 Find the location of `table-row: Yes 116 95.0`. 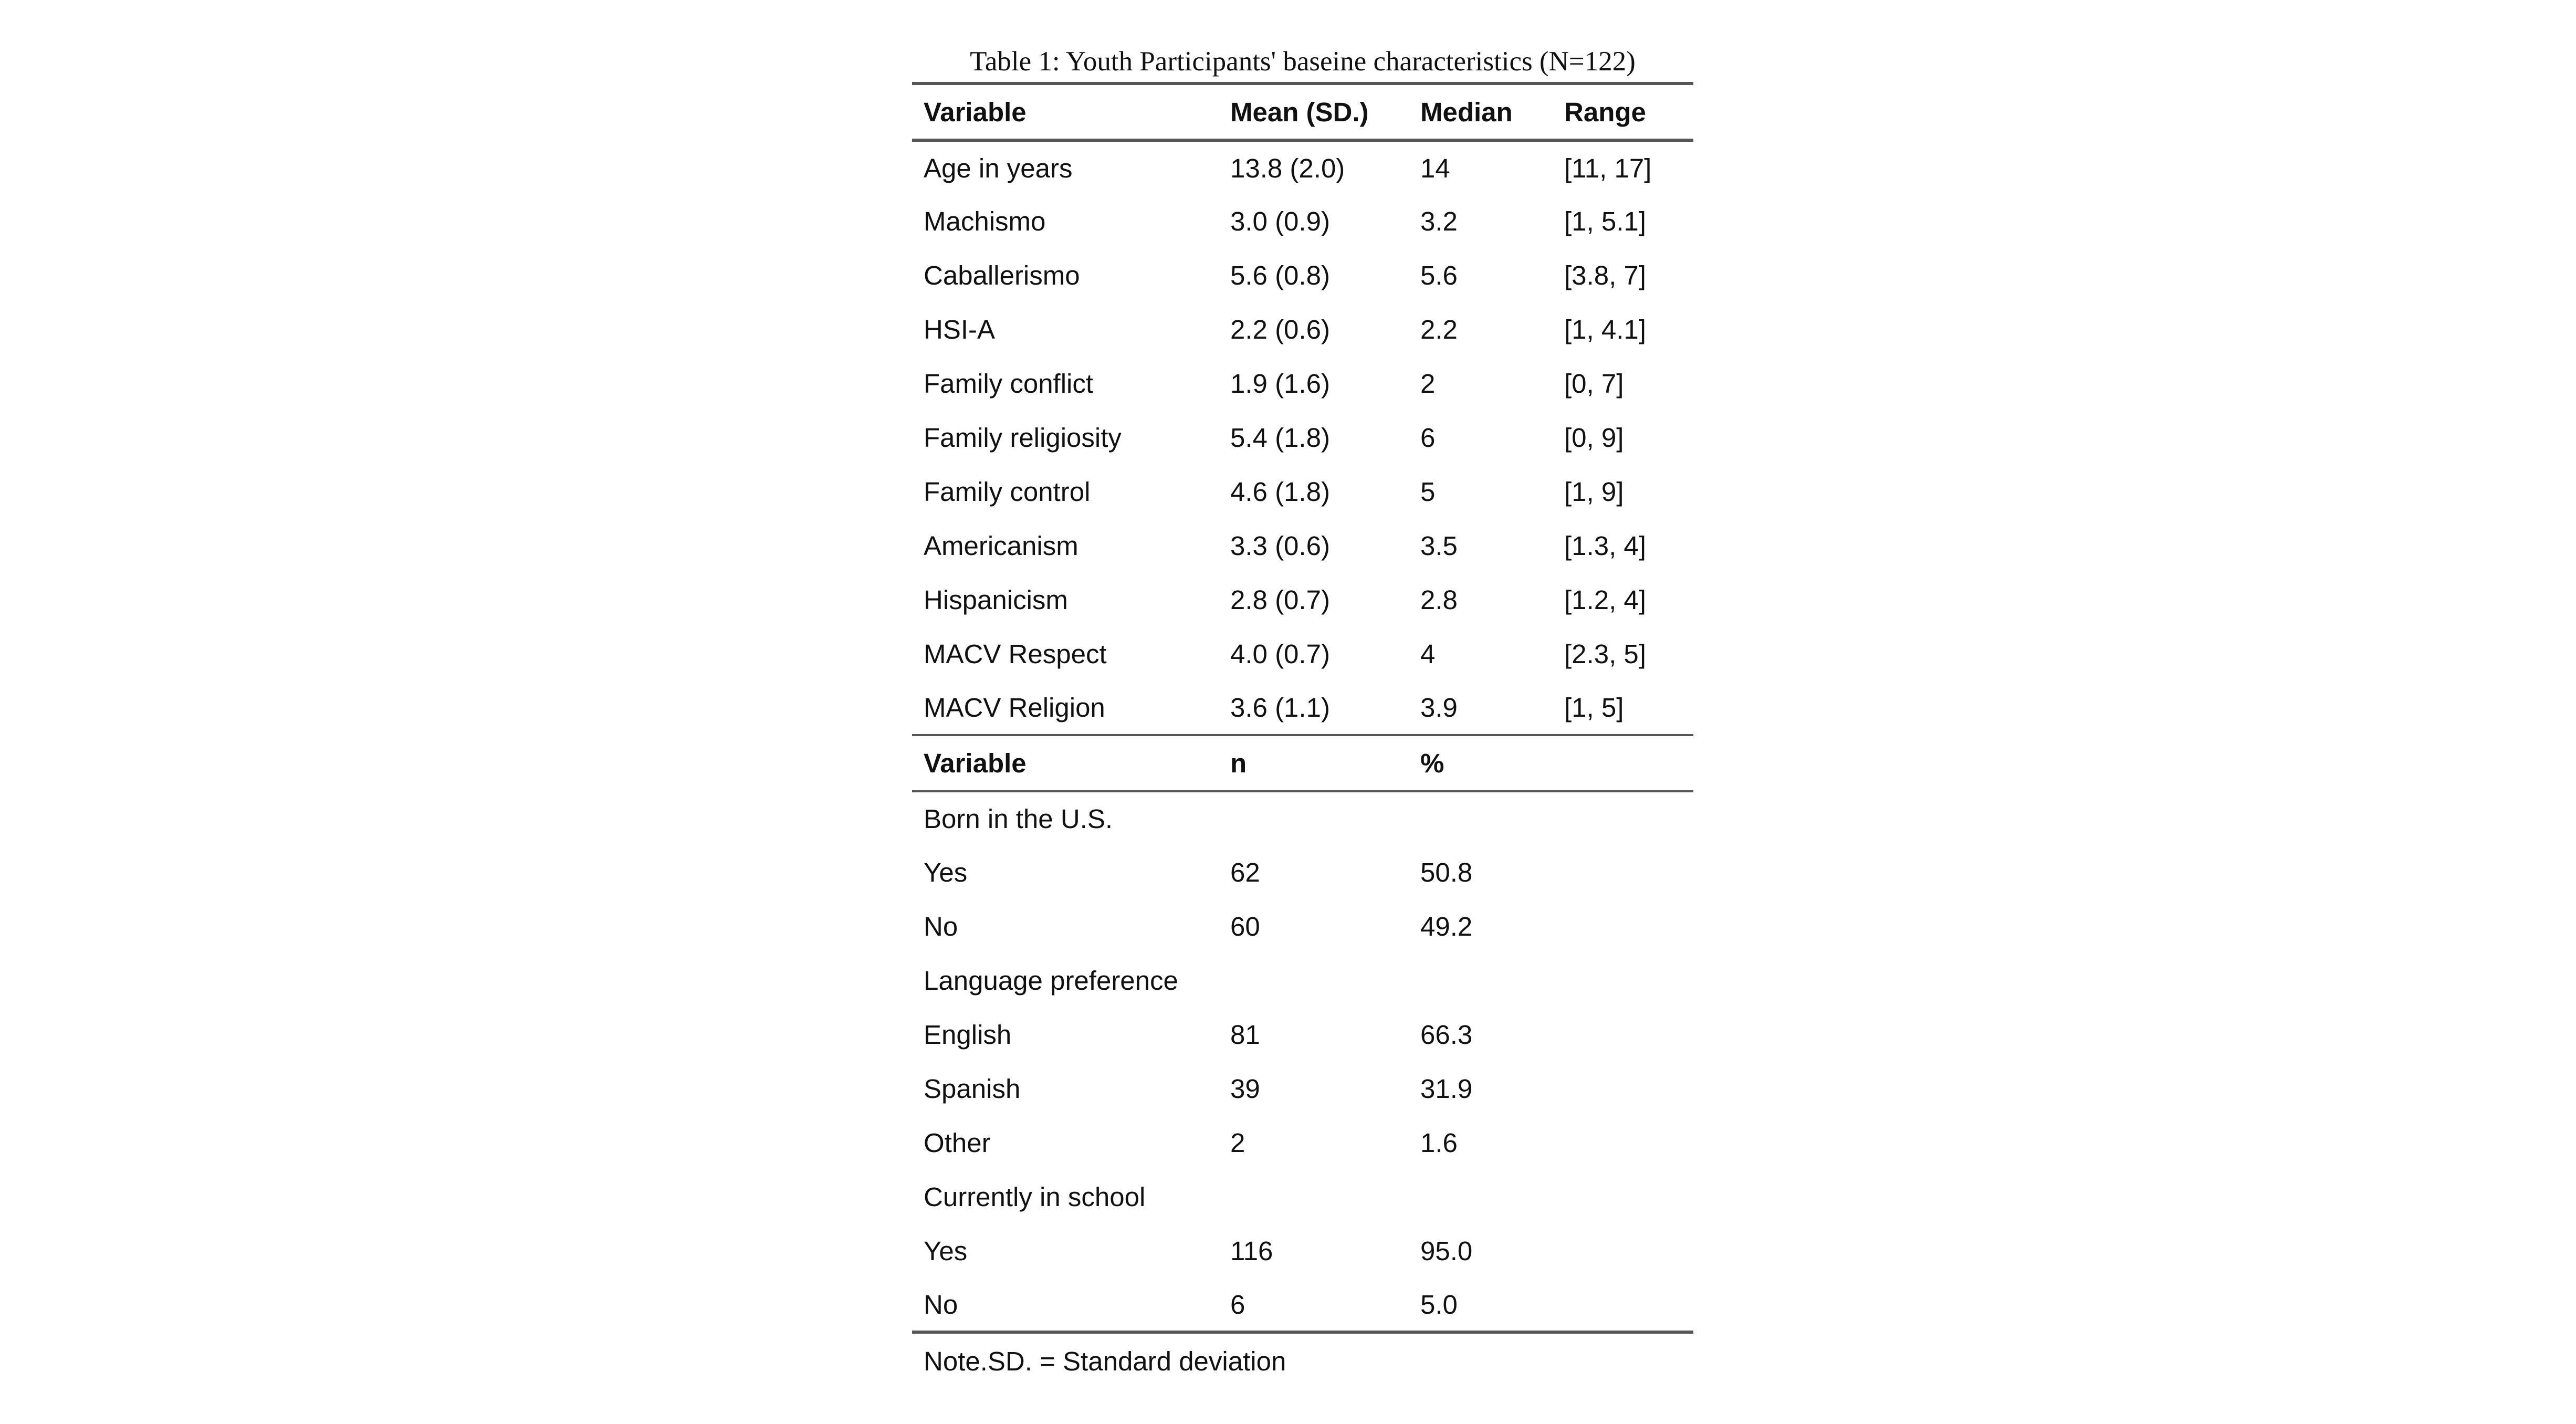

table-row: Yes 116 95.0 is located at coordinates (1302, 1251).